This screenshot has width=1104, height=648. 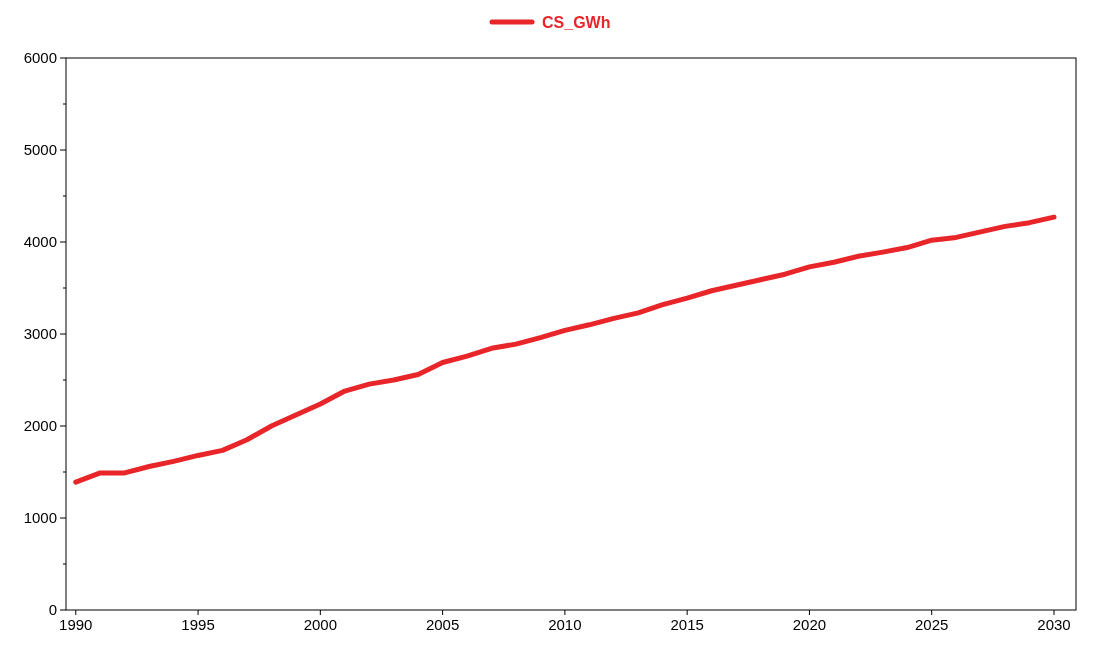 I want to click on y-tick-label: 5000, so click(x=40, y=149).